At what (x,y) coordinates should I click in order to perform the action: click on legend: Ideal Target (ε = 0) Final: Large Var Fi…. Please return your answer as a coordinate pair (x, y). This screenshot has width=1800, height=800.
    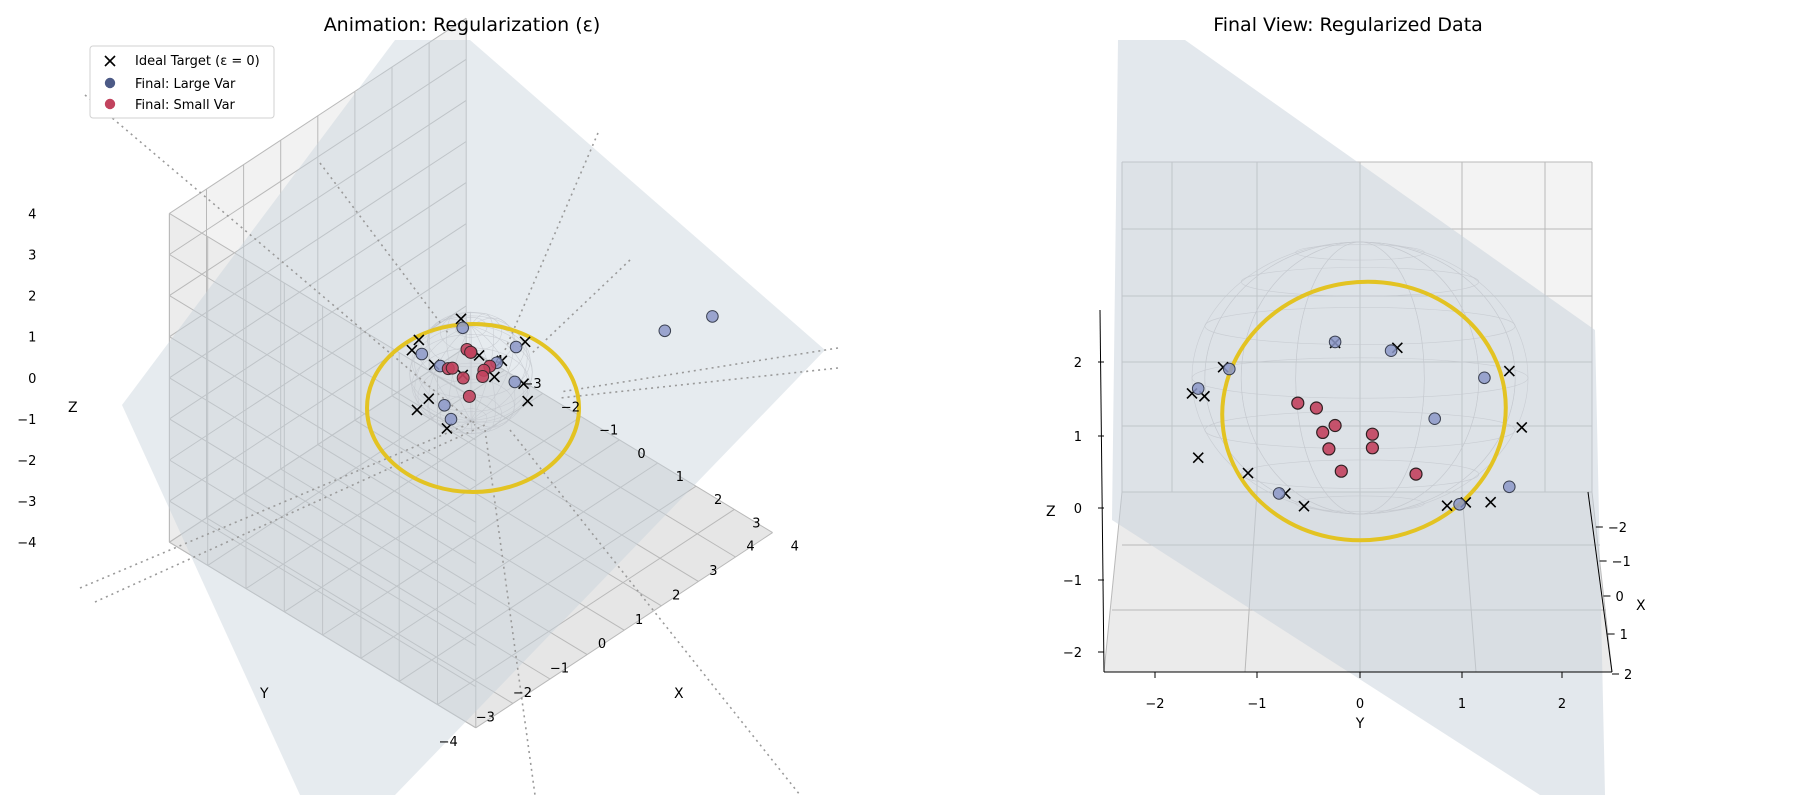
    Looking at the image, I should click on (182, 82).